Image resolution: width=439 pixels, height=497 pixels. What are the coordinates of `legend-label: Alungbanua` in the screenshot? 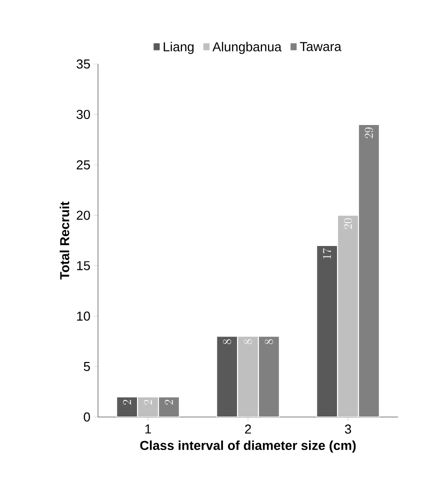 It's located at (247, 48).